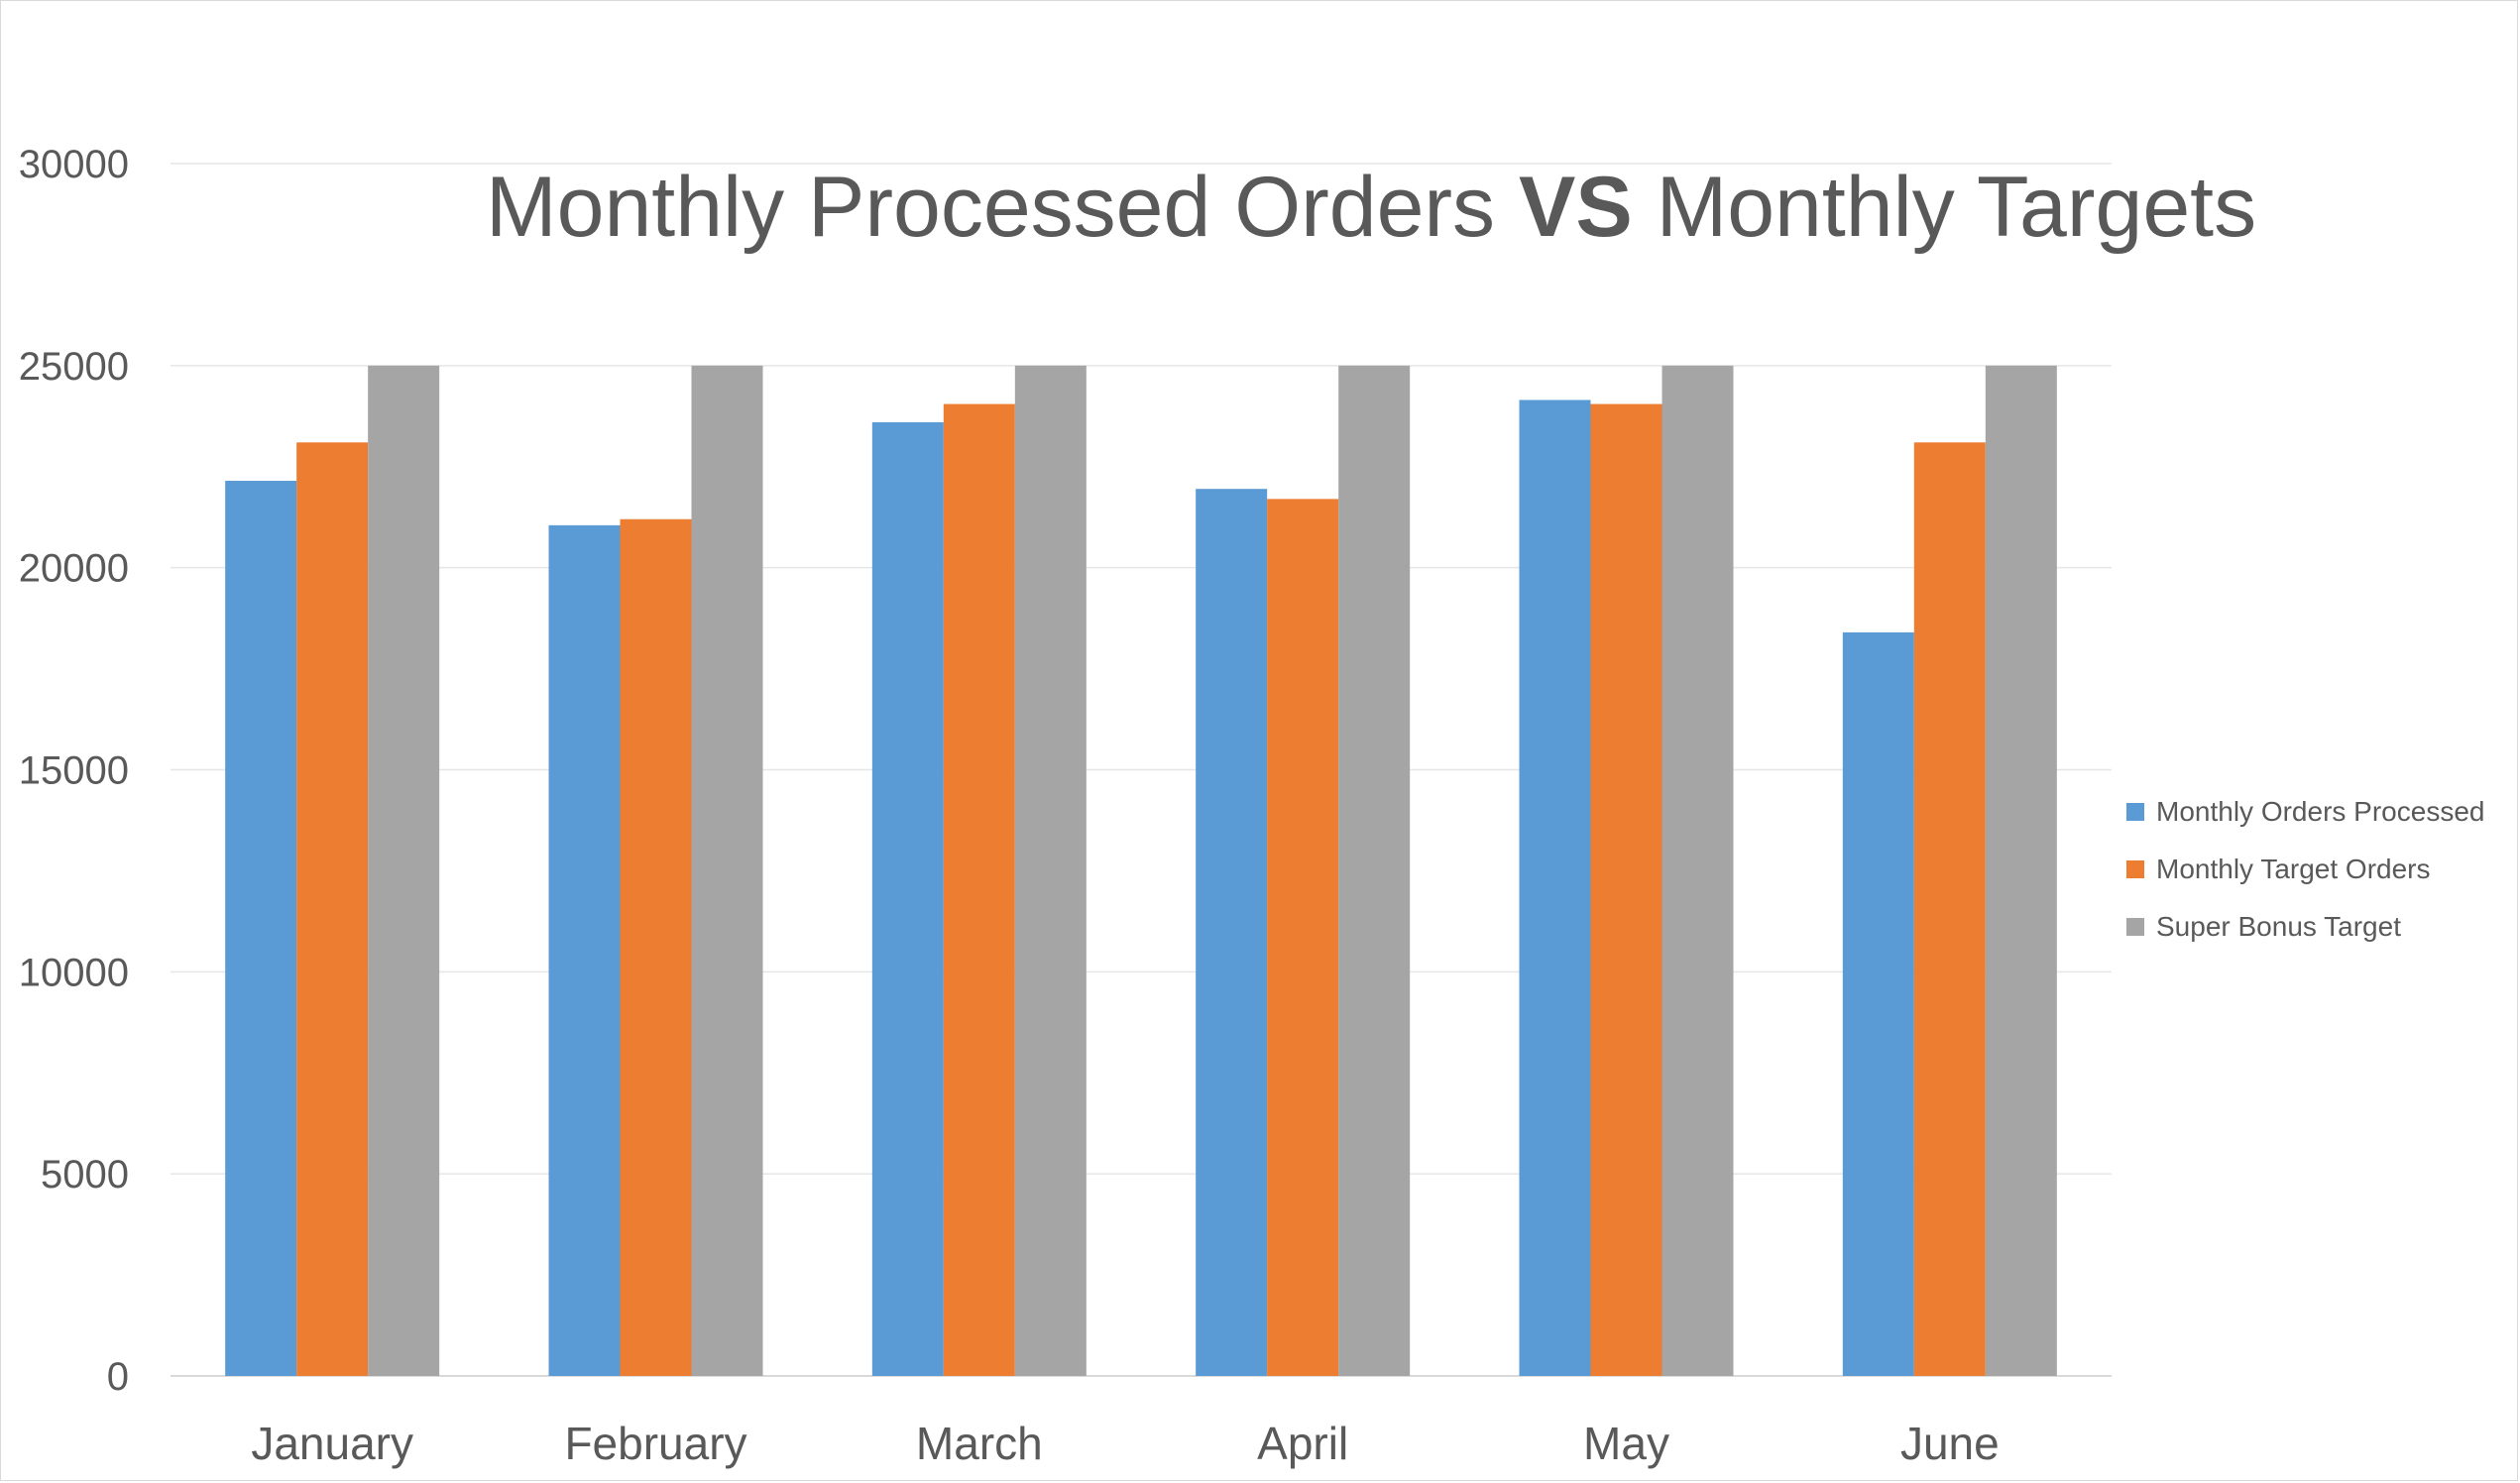 This screenshot has width=2520, height=1483. I want to click on bar-monthly-orders-processed-february, so click(584, 950).